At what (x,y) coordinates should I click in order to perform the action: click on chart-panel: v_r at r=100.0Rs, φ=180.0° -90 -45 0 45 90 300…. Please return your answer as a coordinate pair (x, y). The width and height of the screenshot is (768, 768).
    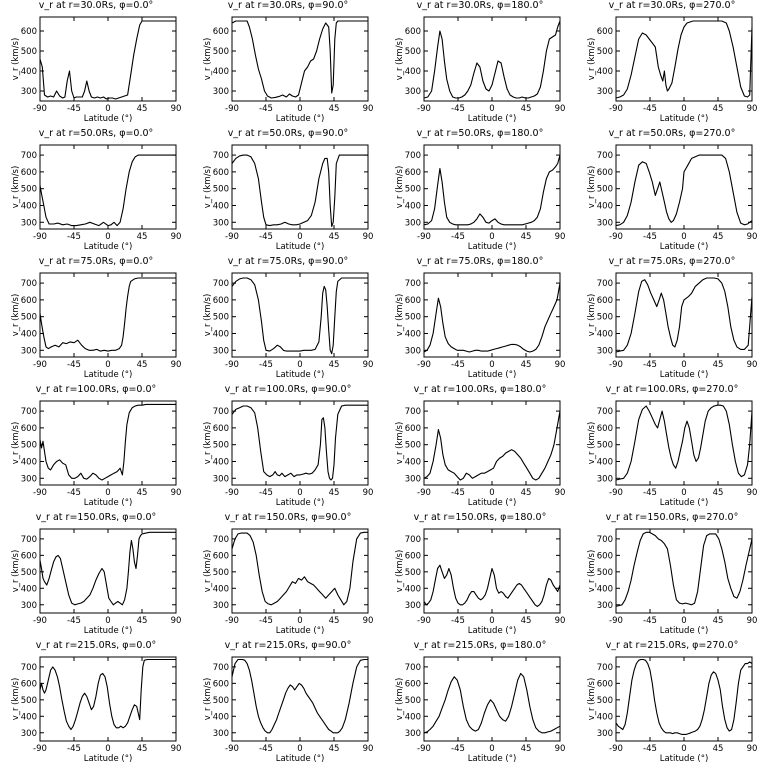
    Looking at the image, I should click on (480, 448).